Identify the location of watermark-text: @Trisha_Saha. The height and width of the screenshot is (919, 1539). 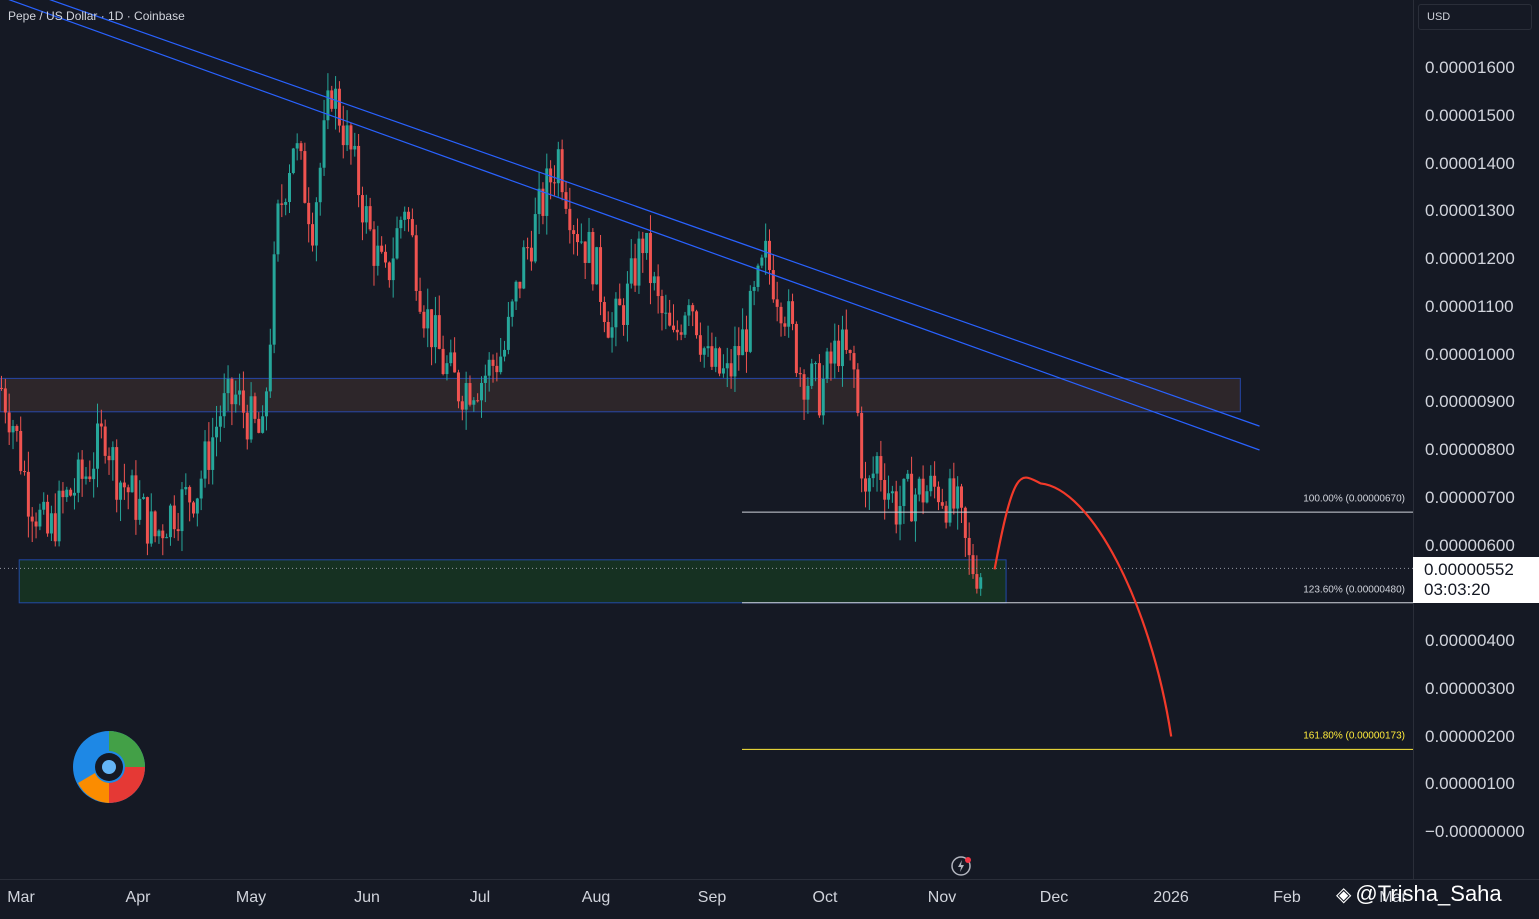
(1428, 893).